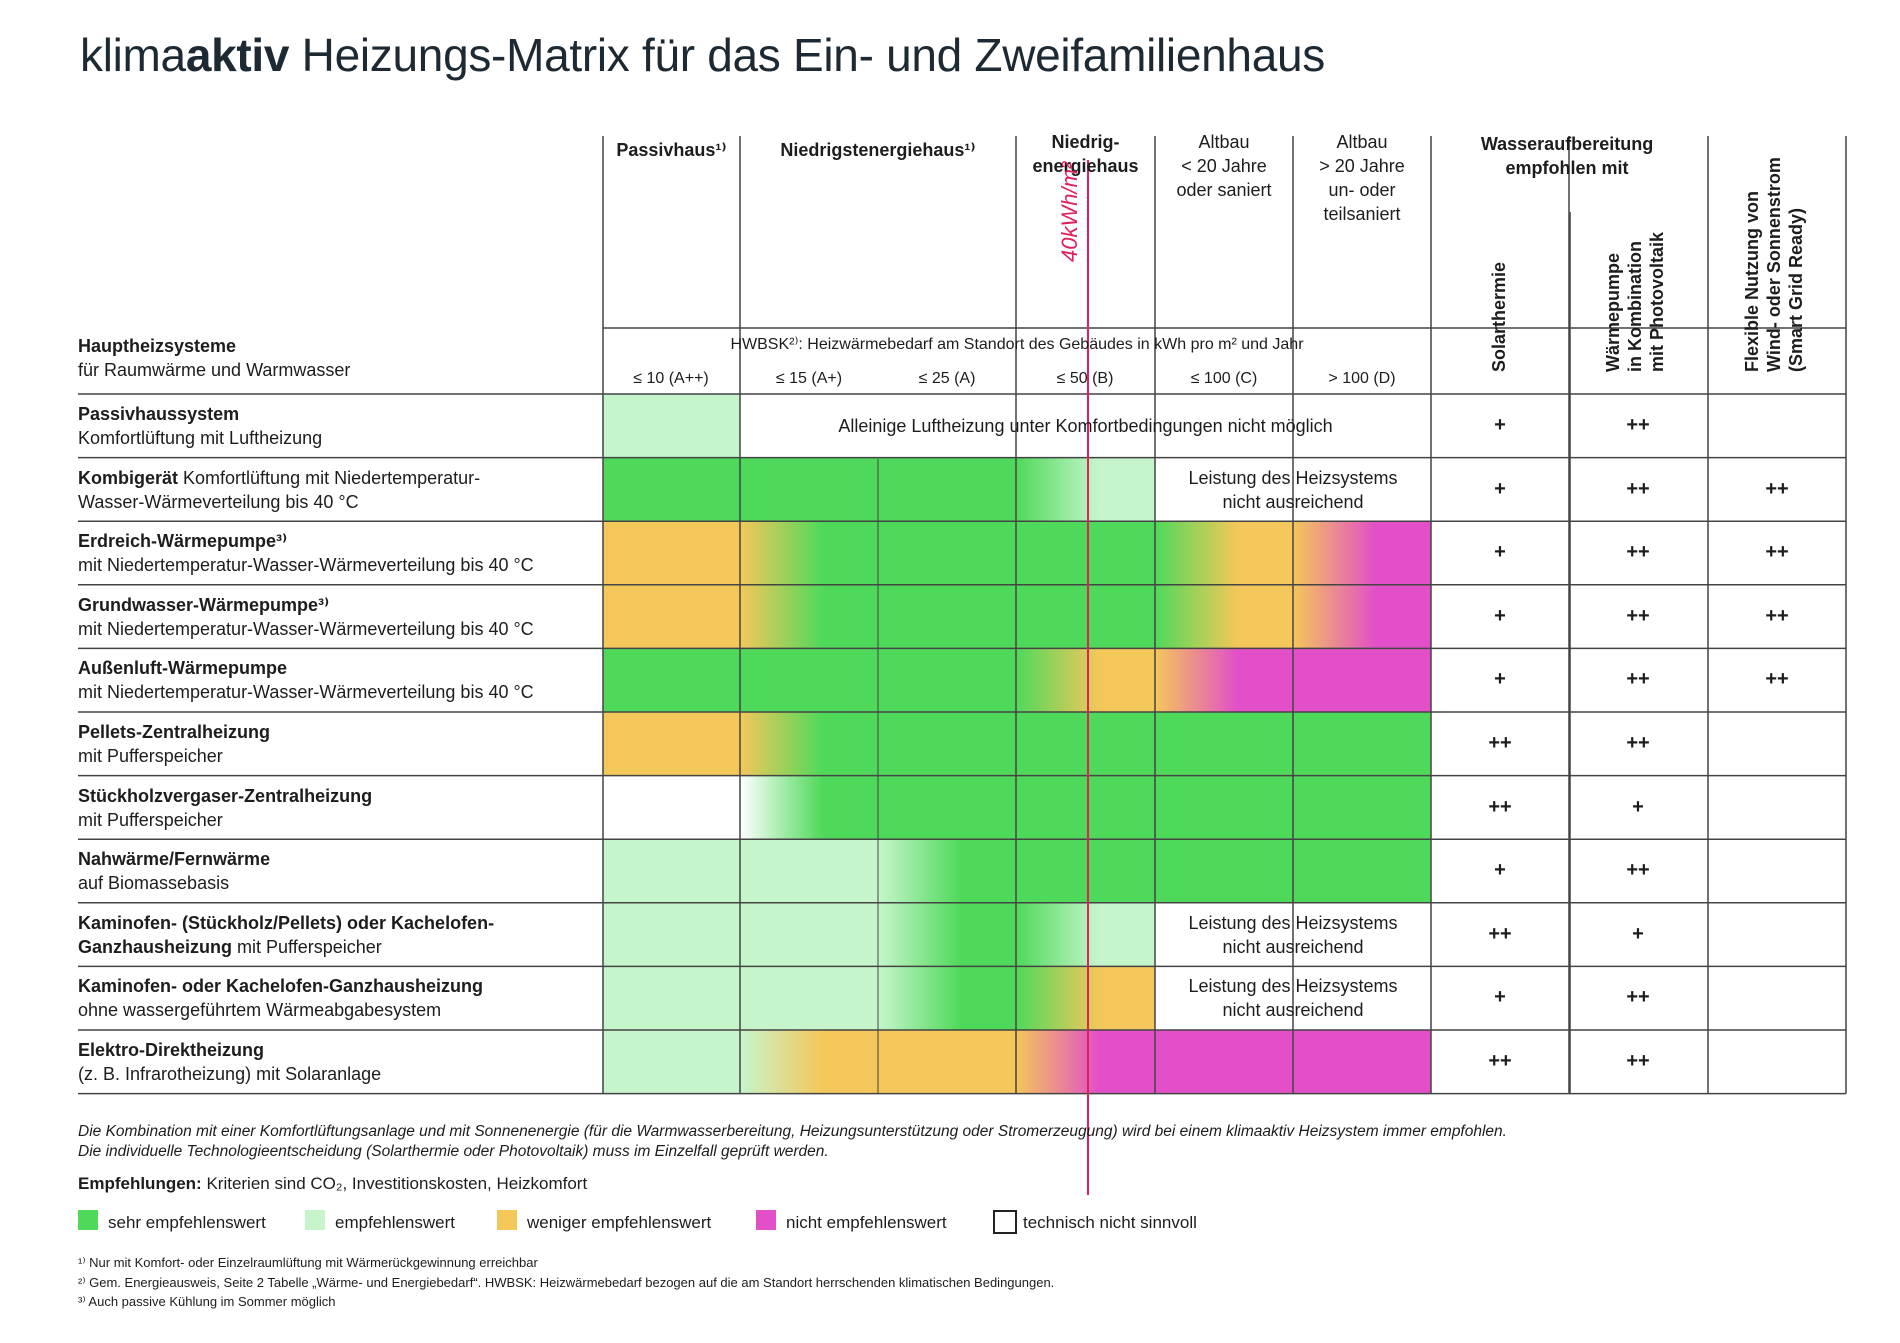 This screenshot has height=1343, width=1900. I want to click on column-header: Altbau > 20 Jahre un- oder teilsaniert, so click(1362, 178).